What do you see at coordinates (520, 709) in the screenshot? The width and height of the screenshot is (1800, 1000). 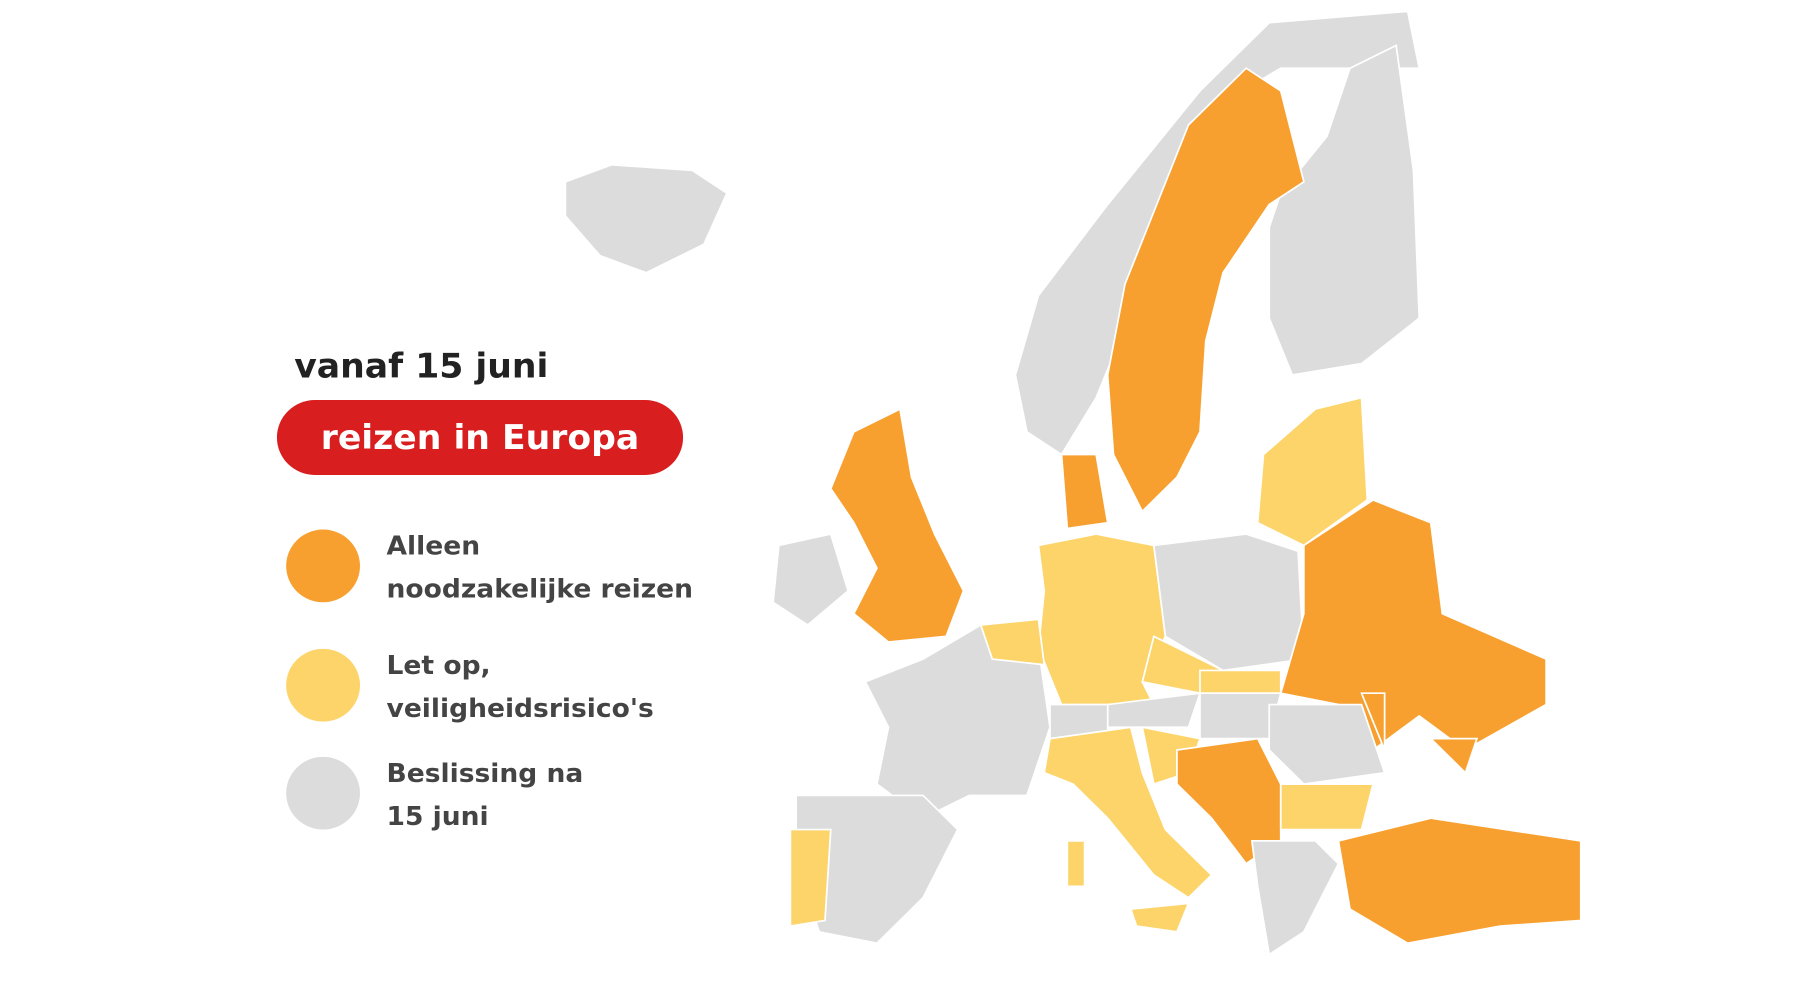 I see `legend-label: veiligheidsrisico's` at bounding box center [520, 709].